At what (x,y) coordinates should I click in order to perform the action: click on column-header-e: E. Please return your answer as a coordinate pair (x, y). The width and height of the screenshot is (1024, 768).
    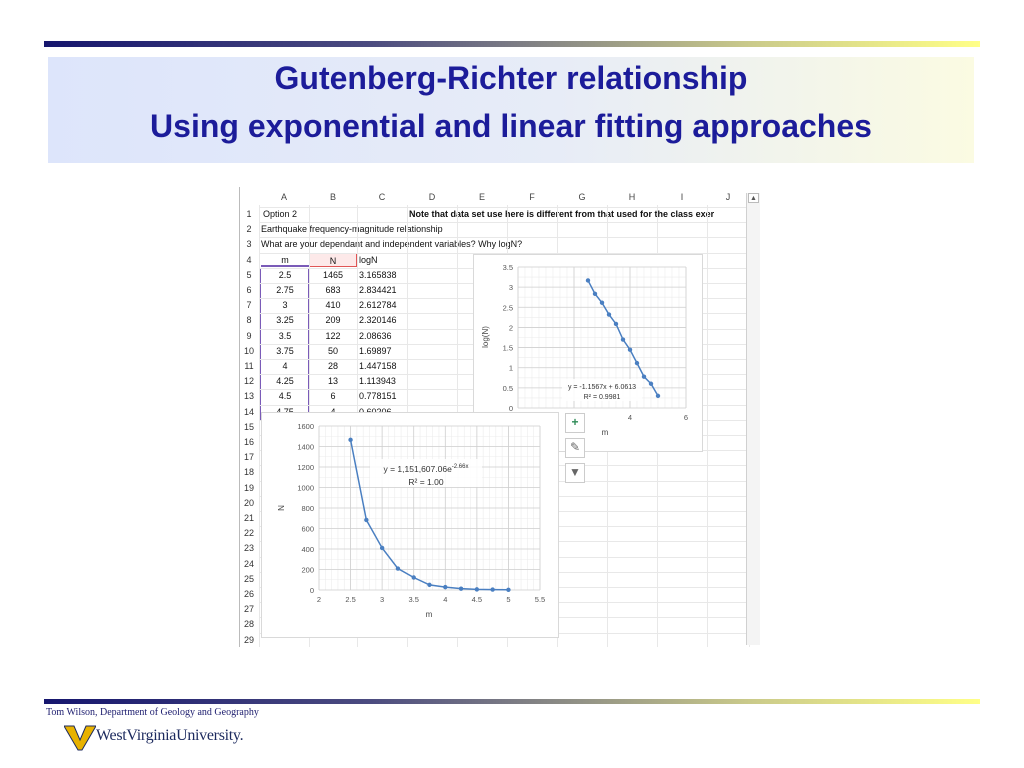
    Looking at the image, I should click on (481, 197).